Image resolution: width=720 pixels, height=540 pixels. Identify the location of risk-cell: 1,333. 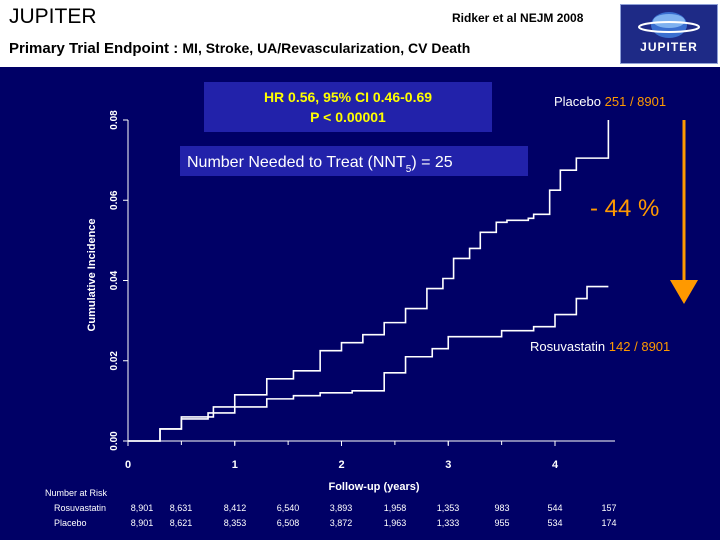
(448, 523).